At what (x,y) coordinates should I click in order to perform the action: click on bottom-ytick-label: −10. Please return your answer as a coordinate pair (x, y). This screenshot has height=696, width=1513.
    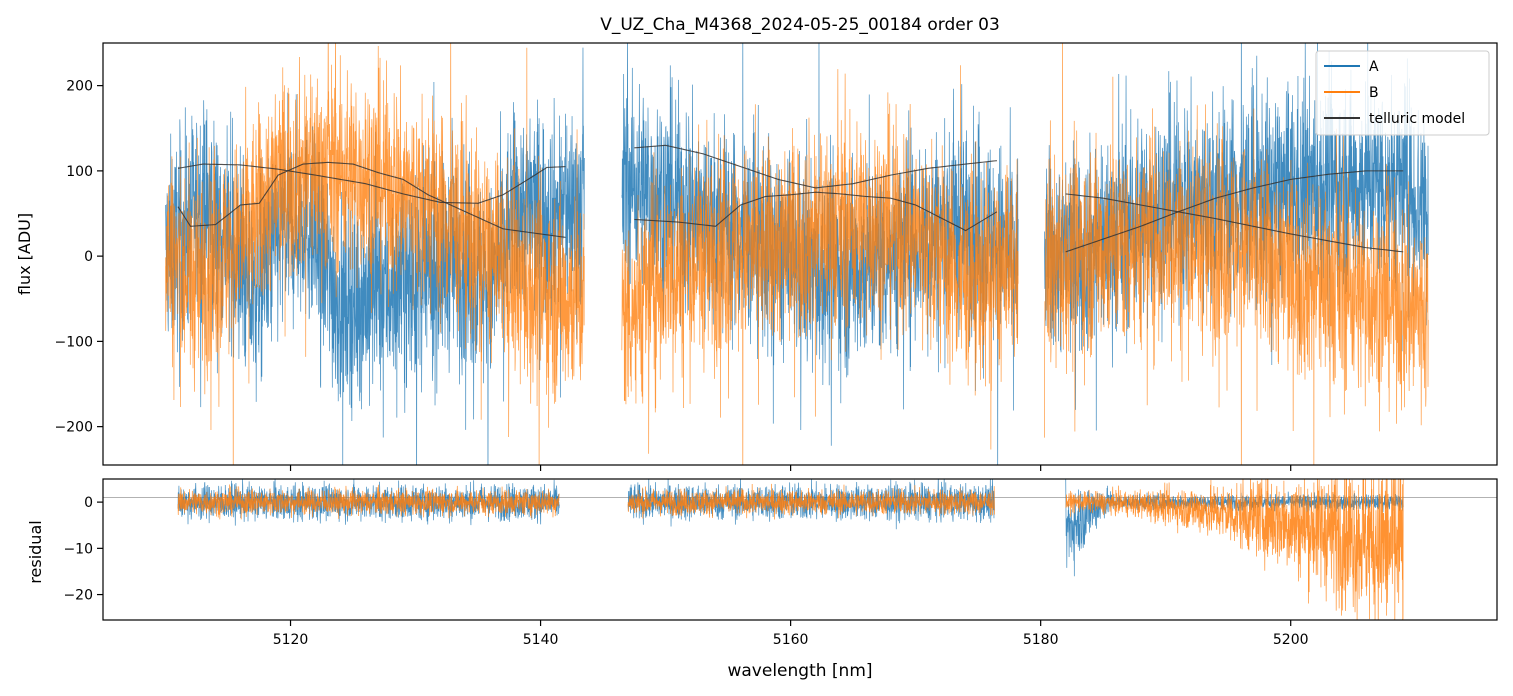
    Looking at the image, I should click on (78, 549).